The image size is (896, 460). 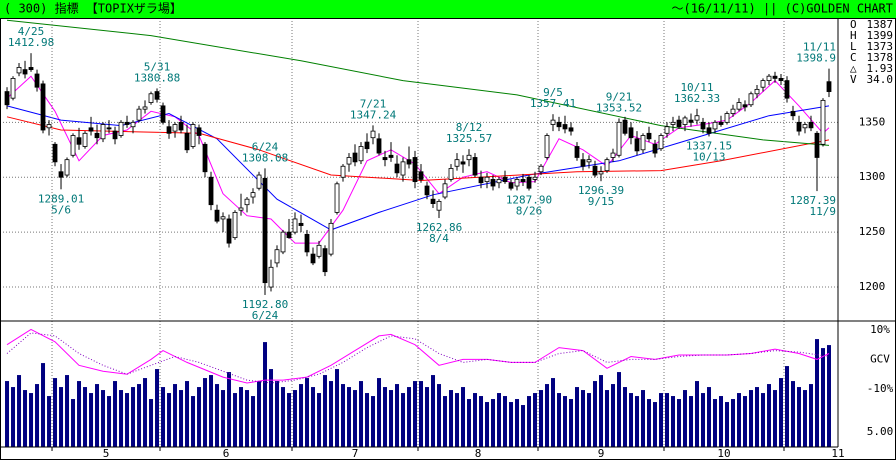 I want to click on x-tick-label: 10, so click(x=723, y=453).